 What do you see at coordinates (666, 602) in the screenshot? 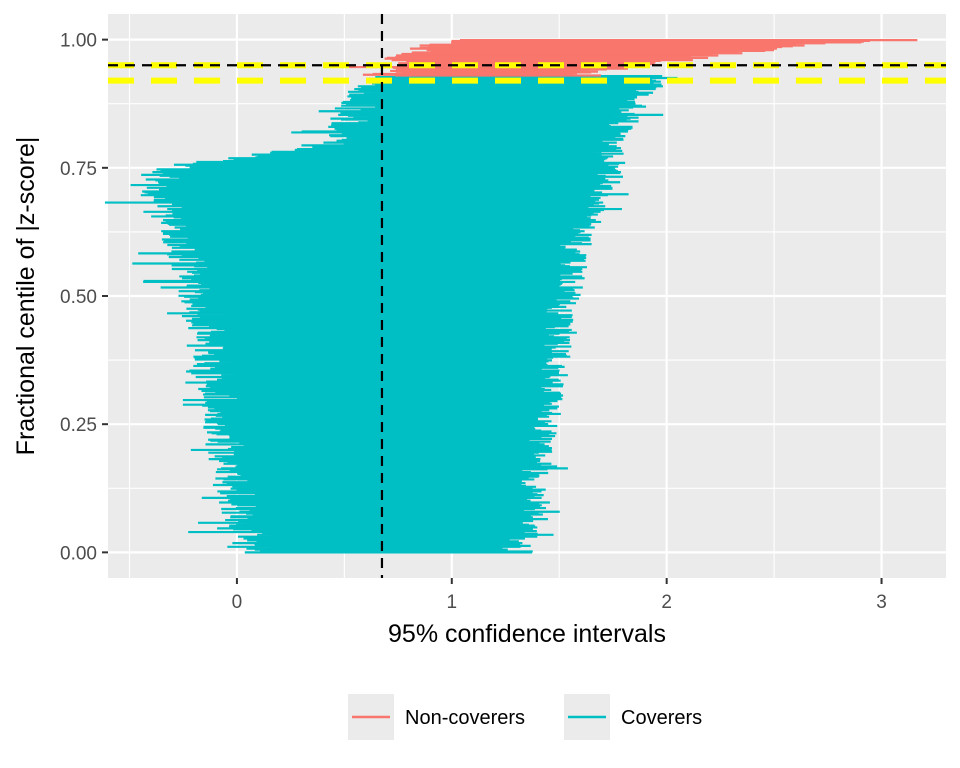
I see `x-tick-label: 2` at bounding box center [666, 602].